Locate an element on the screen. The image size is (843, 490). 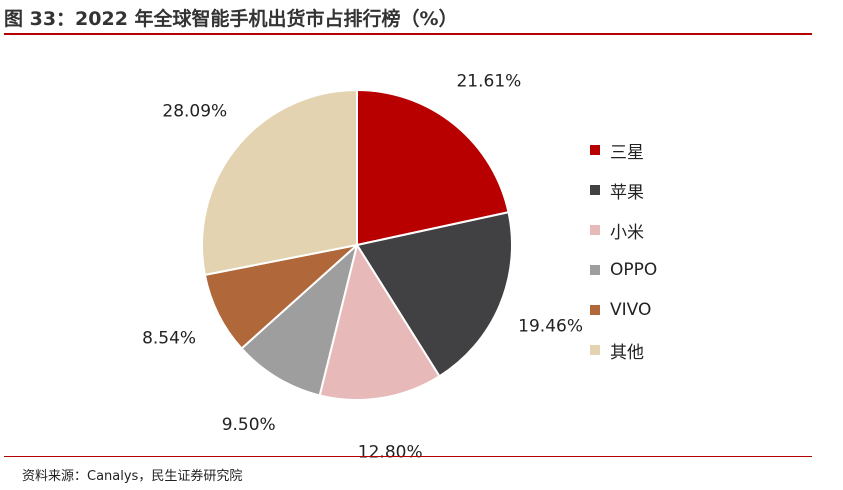
legend-label: OPPO is located at coordinates (634, 270).